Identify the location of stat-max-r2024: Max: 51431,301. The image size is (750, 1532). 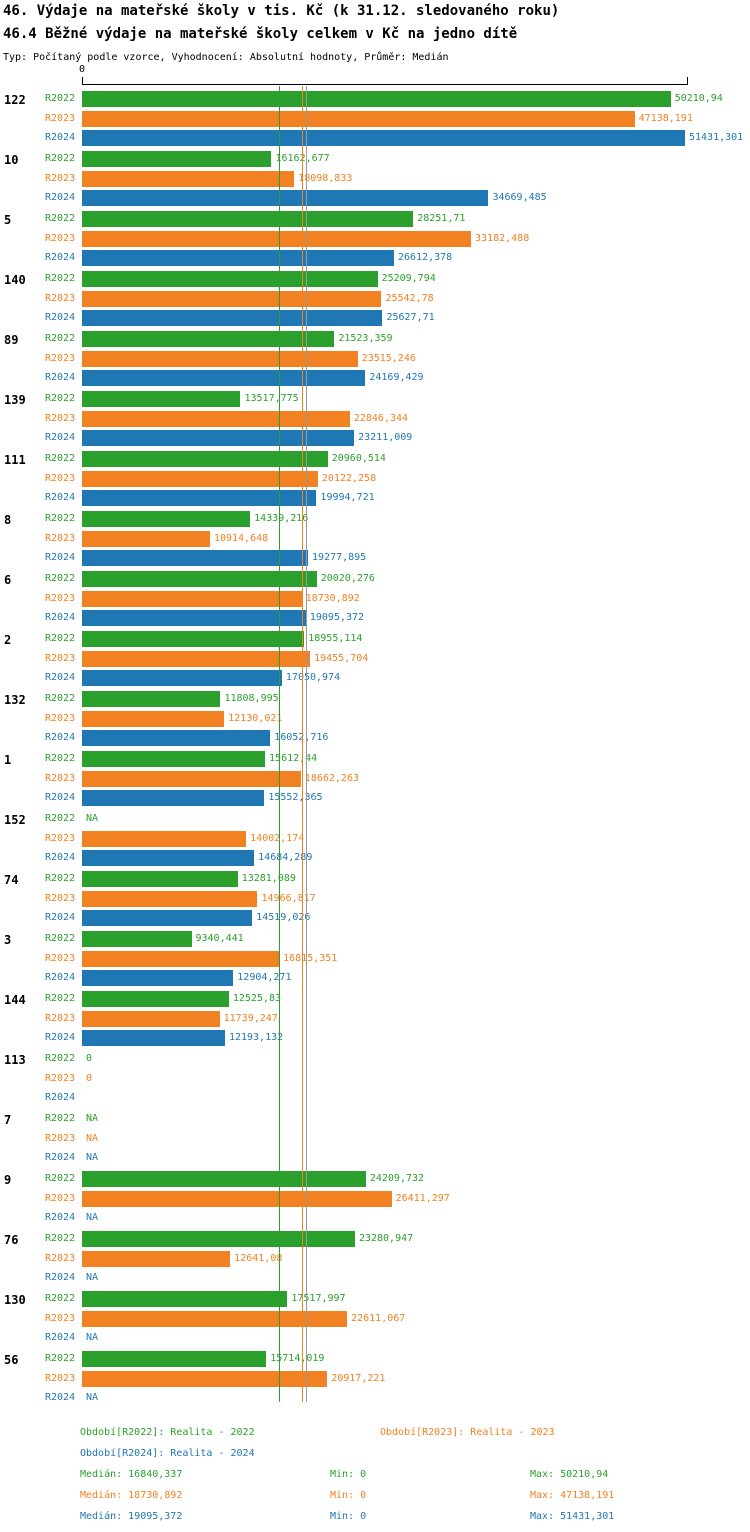
(572, 1516).